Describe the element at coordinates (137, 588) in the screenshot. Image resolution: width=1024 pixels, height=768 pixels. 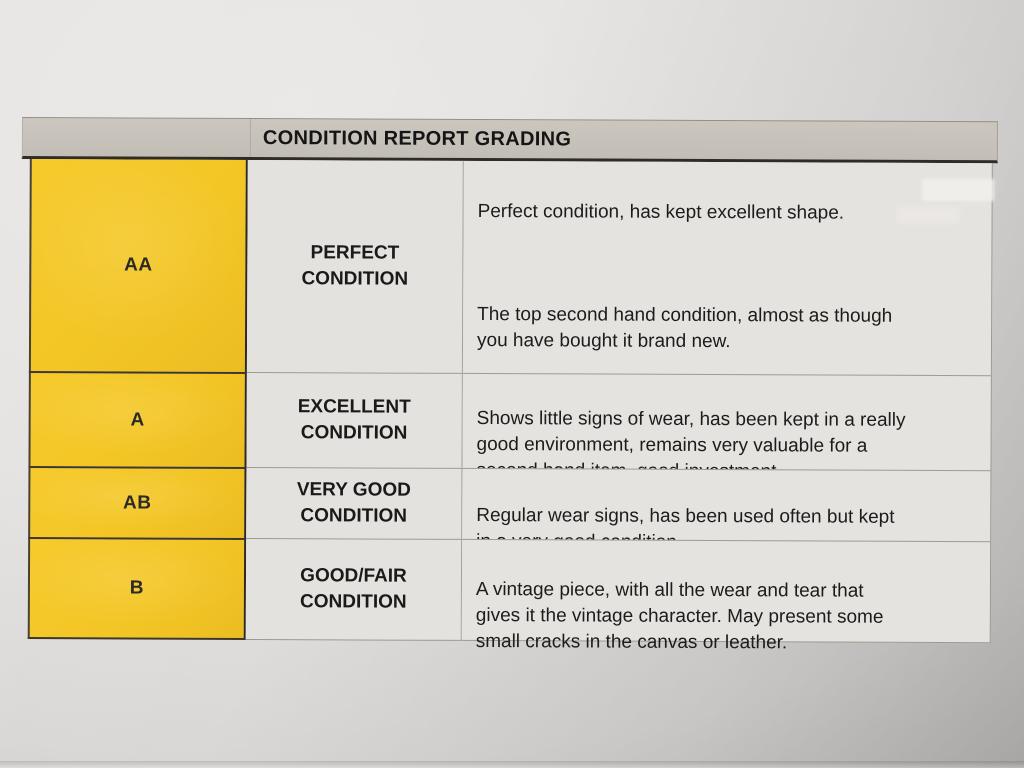
I see `grade-cell: B` at that location.